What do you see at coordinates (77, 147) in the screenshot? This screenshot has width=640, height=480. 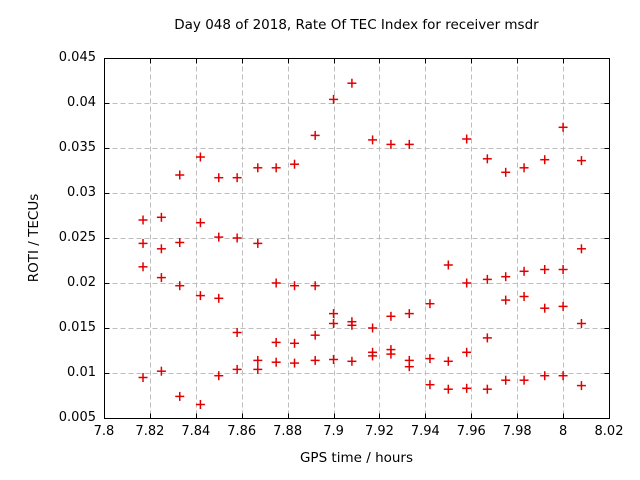 I see `y-tick-label: 0.035` at bounding box center [77, 147].